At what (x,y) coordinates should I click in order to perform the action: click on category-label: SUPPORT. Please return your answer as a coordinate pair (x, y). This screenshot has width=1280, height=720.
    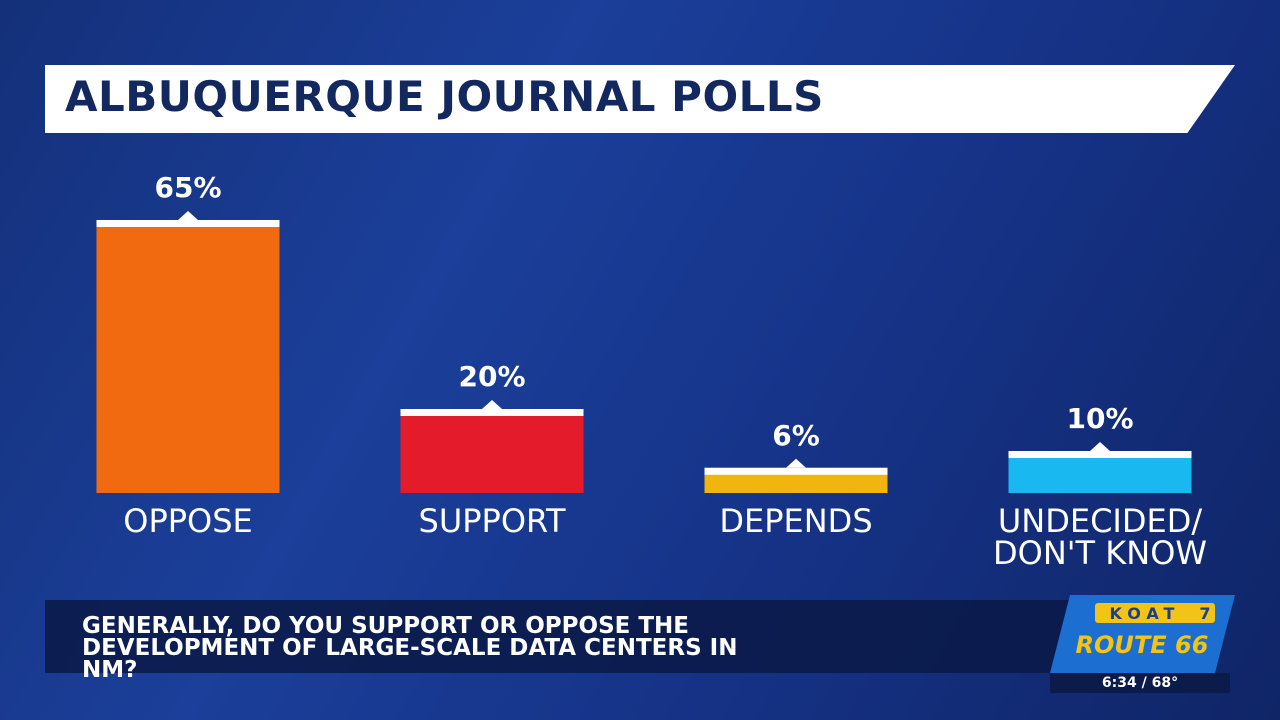
    Looking at the image, I should click on (492, 521).